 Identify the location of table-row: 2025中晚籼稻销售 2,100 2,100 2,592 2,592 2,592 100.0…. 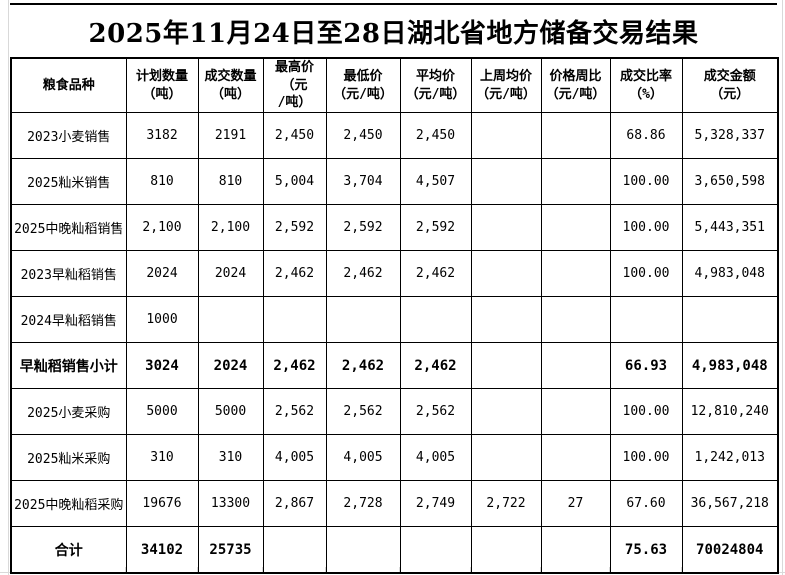
(394, 227).